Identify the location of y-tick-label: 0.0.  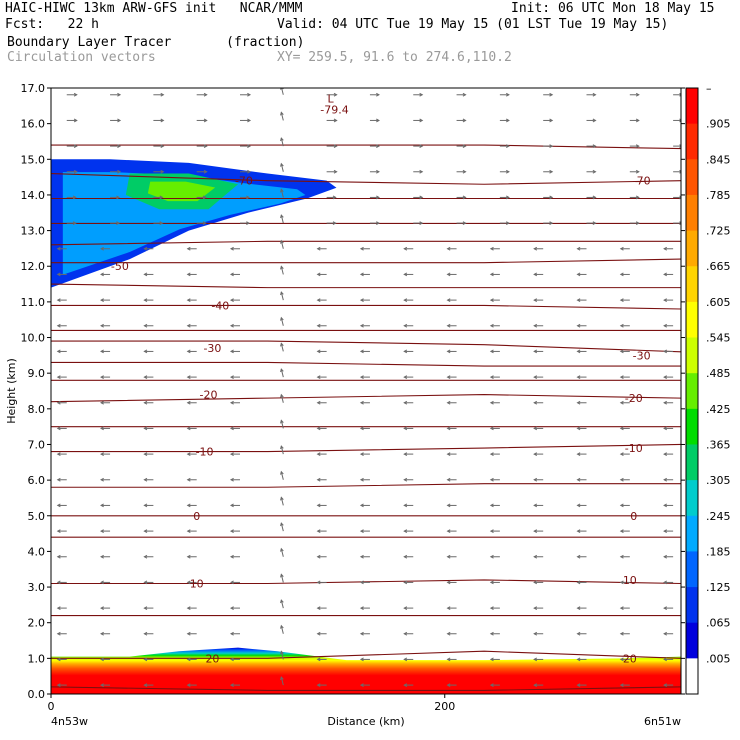
(37, 694).